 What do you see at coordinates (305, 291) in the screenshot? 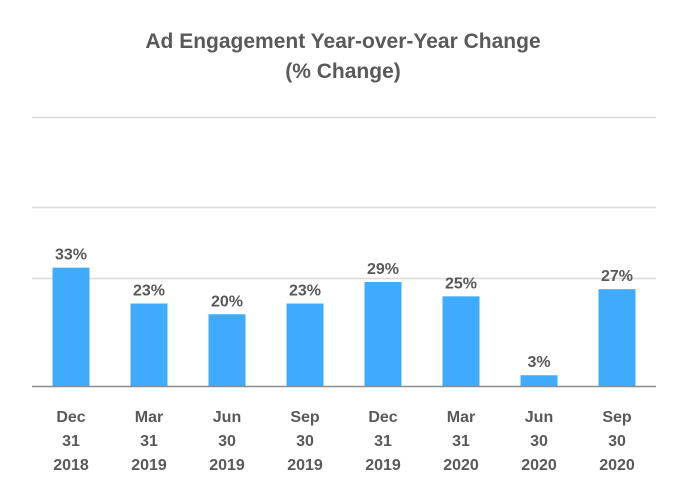
I see `data-label-3: 23%` at bounding box center [305, 291].